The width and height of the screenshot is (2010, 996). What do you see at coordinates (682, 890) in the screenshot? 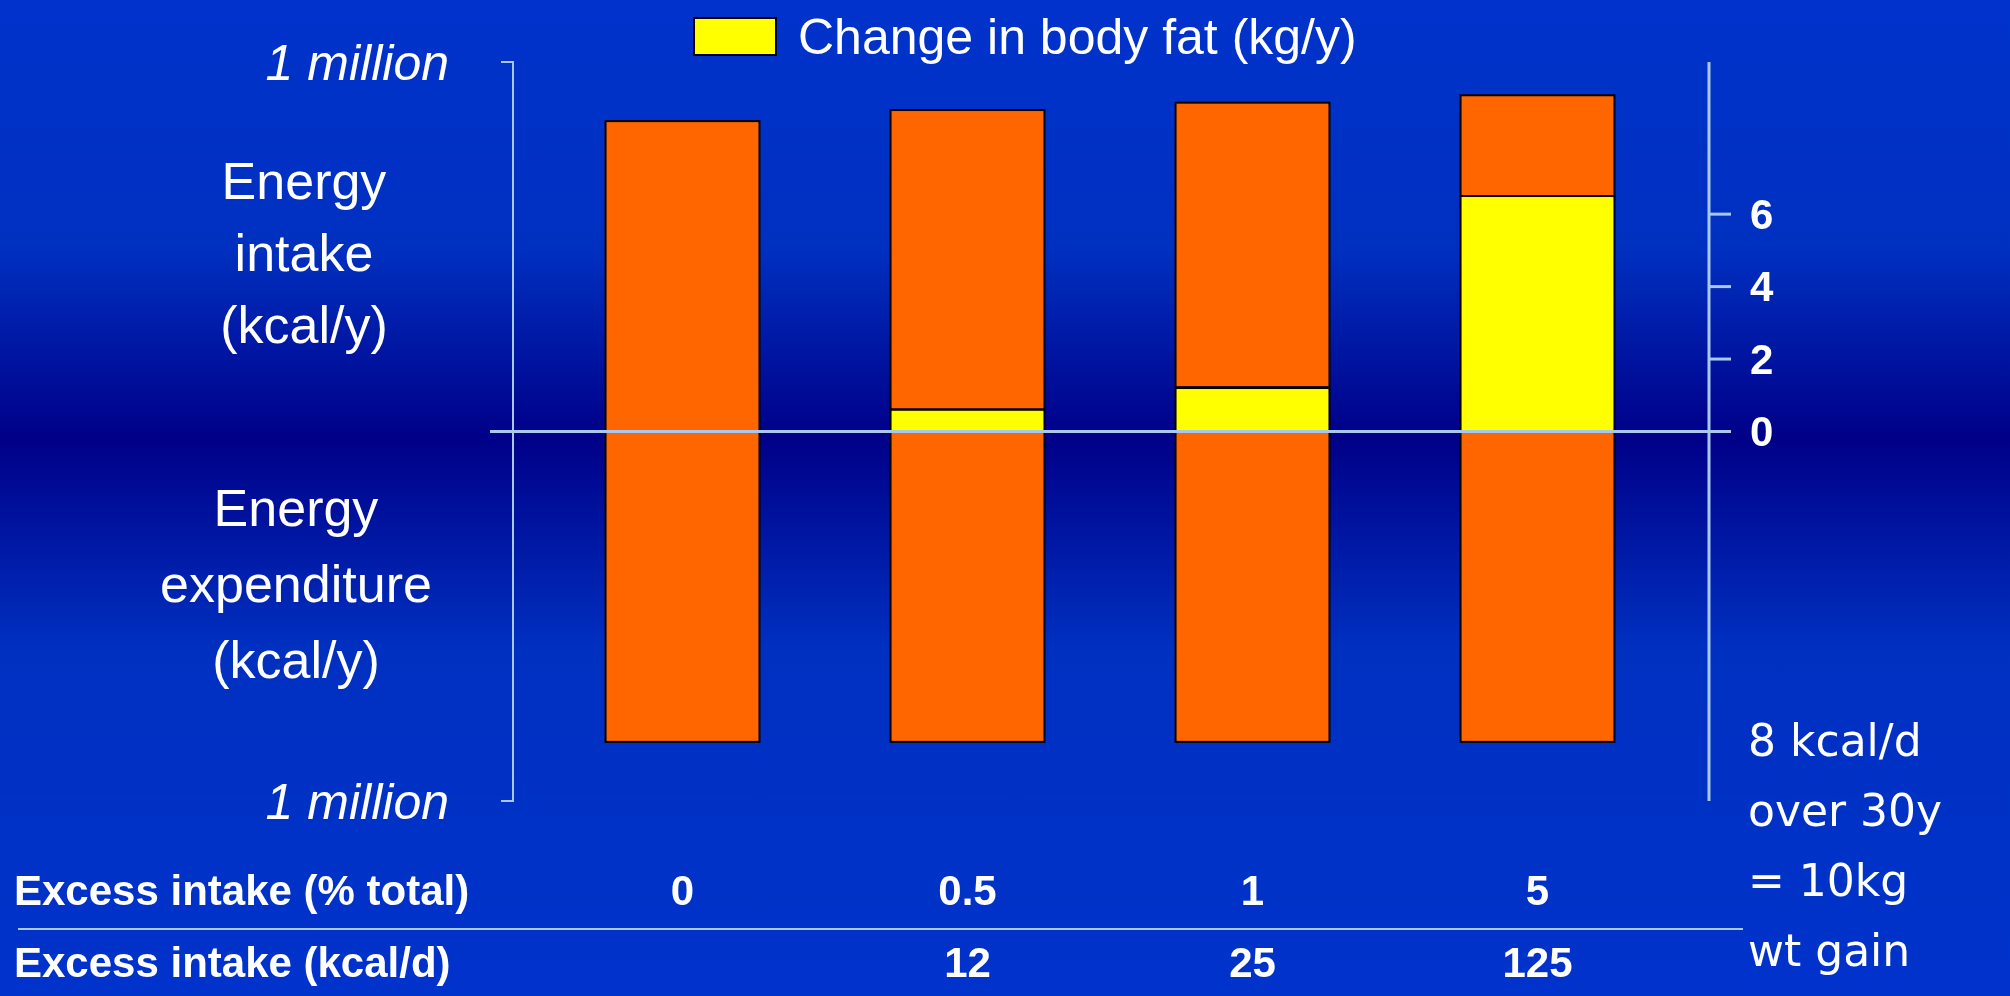
I see `x-tick-label: 0` at bounding box center [682, 890].